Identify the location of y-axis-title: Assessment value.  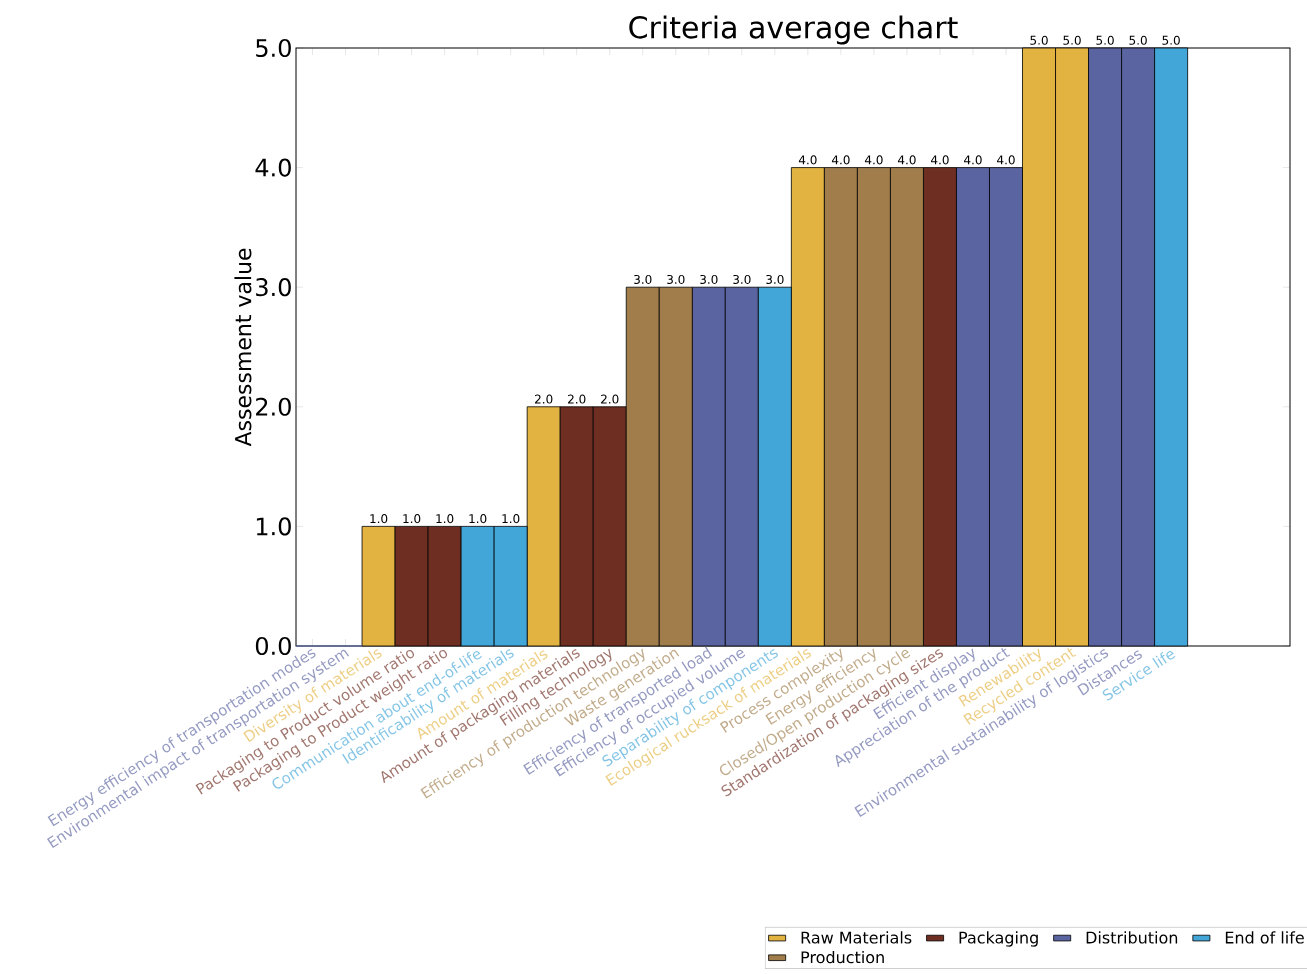
(243, 347).